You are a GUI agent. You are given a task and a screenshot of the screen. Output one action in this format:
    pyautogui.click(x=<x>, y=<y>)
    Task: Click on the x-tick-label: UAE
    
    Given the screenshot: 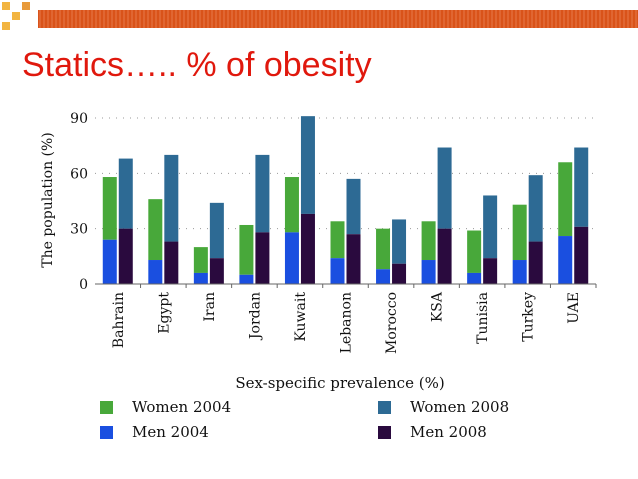 What is the action you would take?
    pyautogui.click(x=574, y=308)
    